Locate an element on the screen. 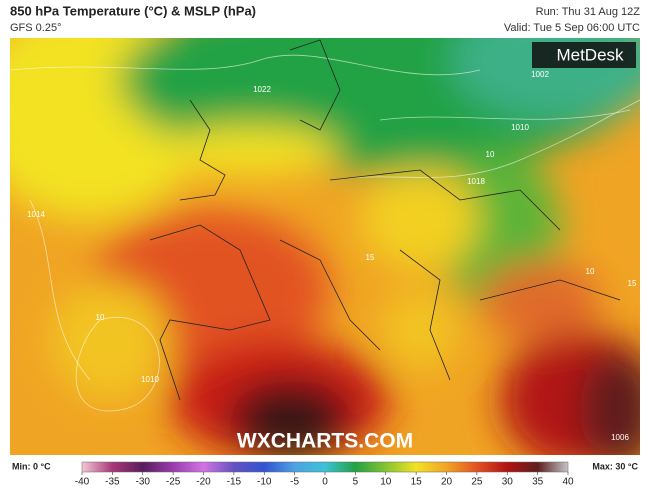  subtitle: GFS 0.25° is located at coordinates (35, 28).